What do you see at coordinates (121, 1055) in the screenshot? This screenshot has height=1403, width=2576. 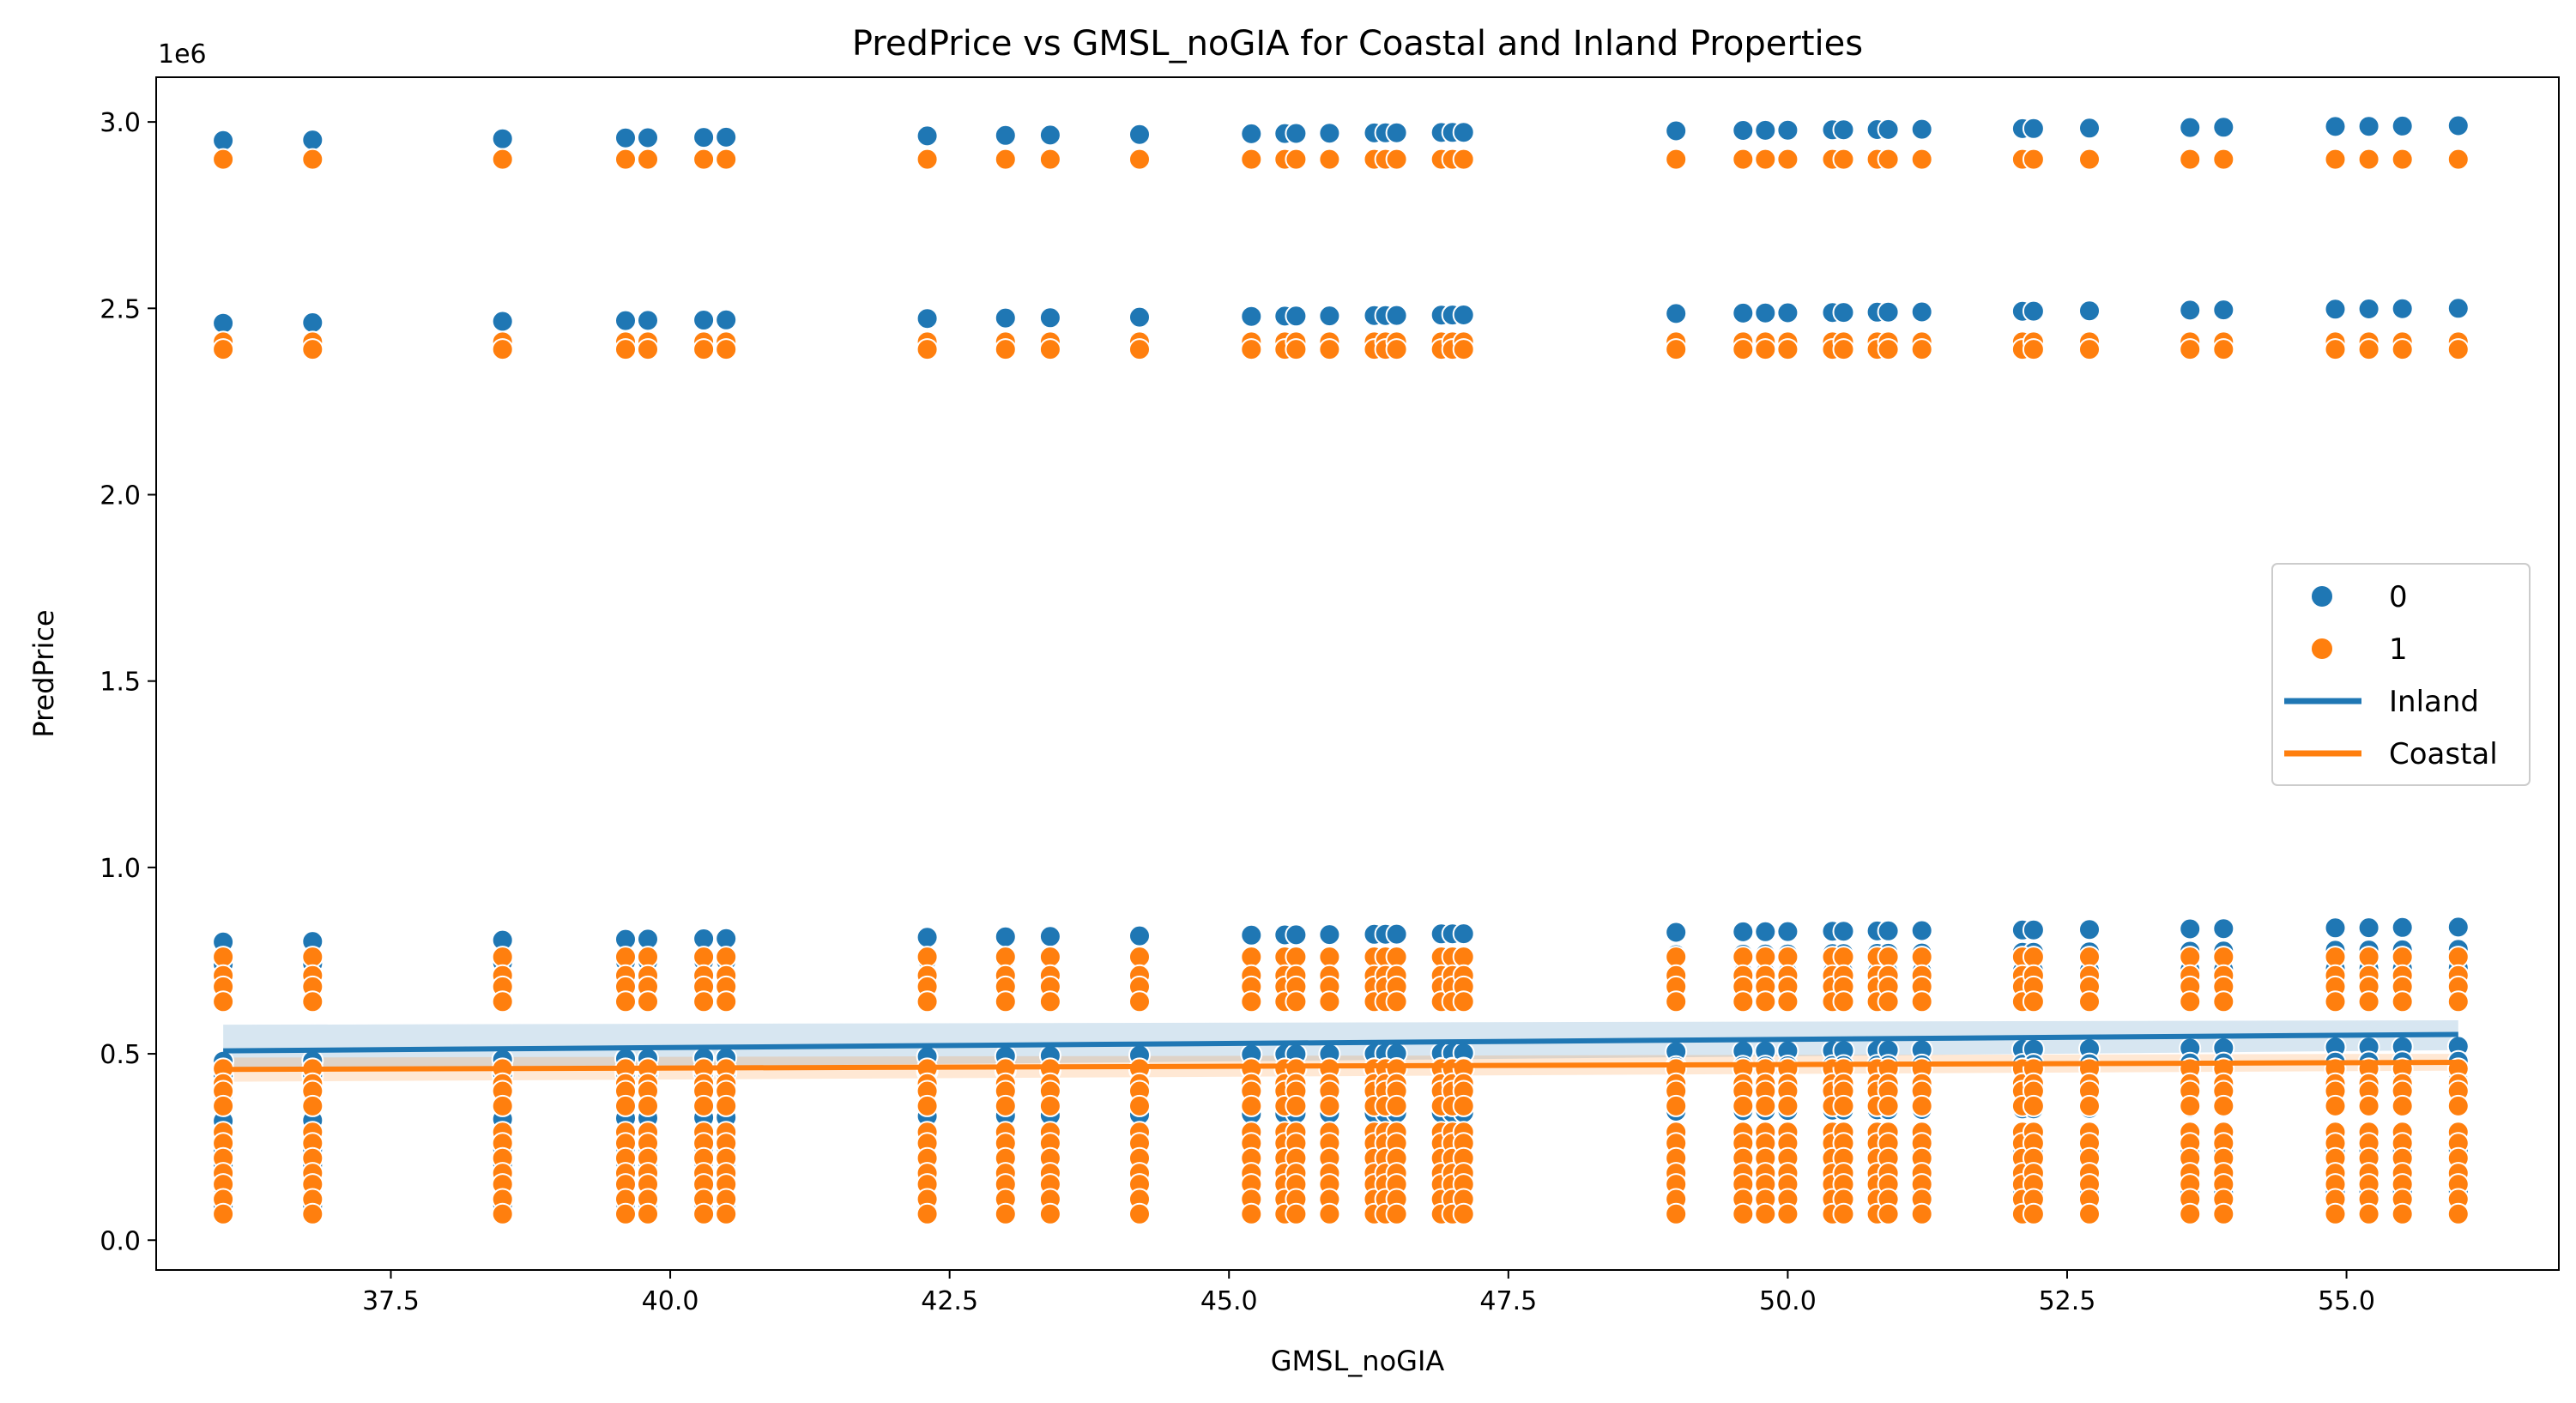 I see `y-tick-label: 0.5` at bounding box center [121, 1055].